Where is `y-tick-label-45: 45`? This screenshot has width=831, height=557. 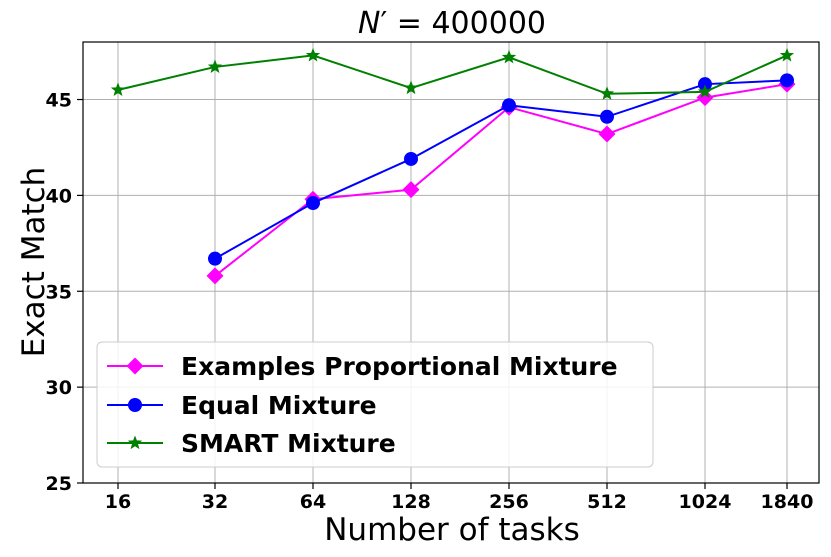
y-tick-label-45: 45 is located at coordinates (59, 101).